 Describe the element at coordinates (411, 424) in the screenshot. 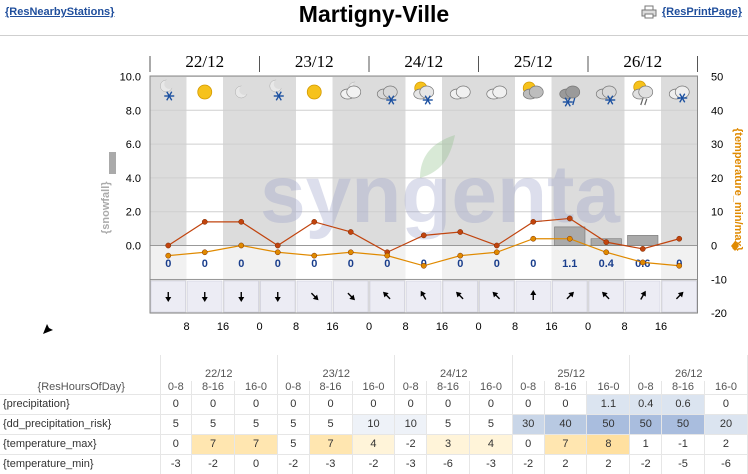

I see `table-cell: 10` at that location.